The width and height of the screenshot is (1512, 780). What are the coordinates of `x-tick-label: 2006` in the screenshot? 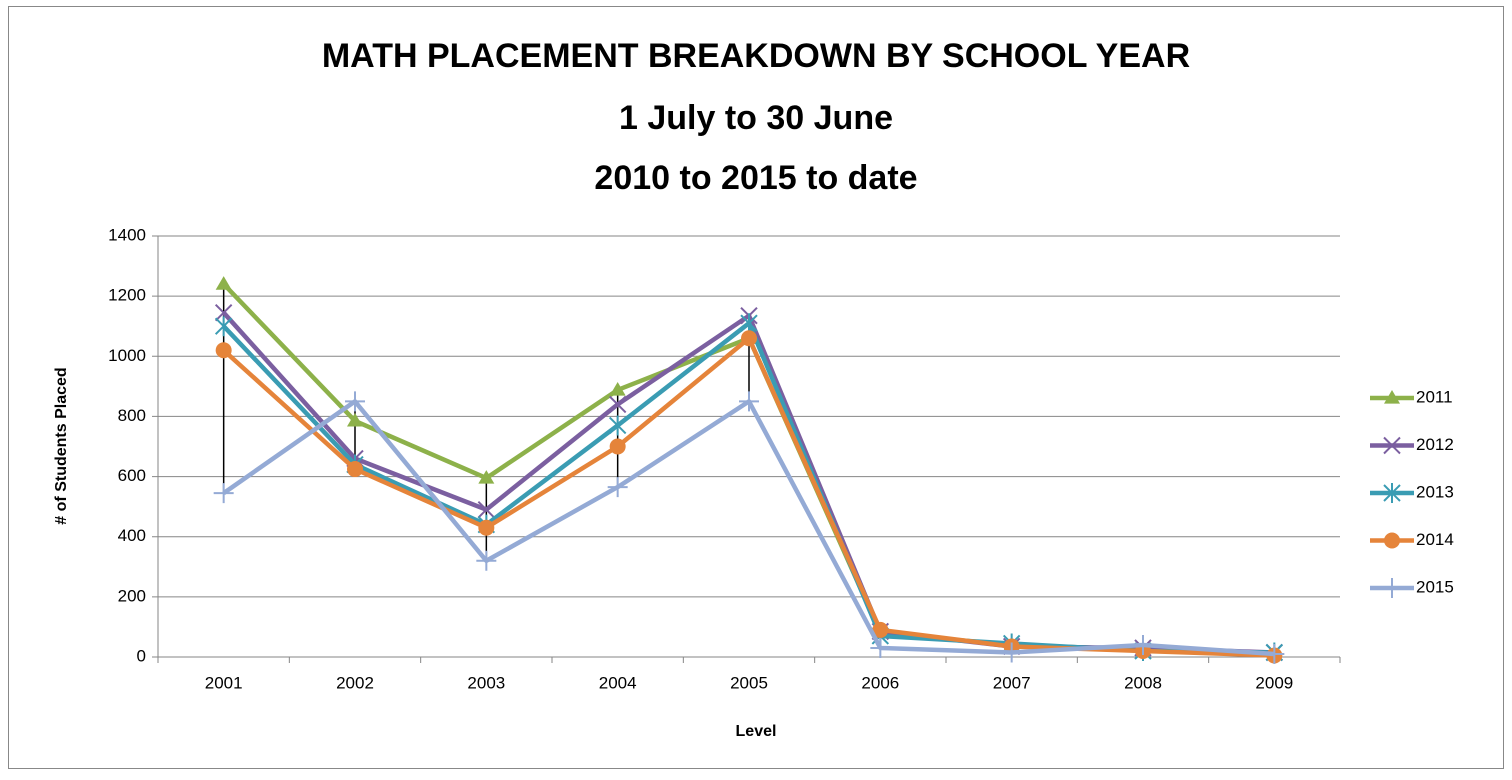 It's located at (880, 682).